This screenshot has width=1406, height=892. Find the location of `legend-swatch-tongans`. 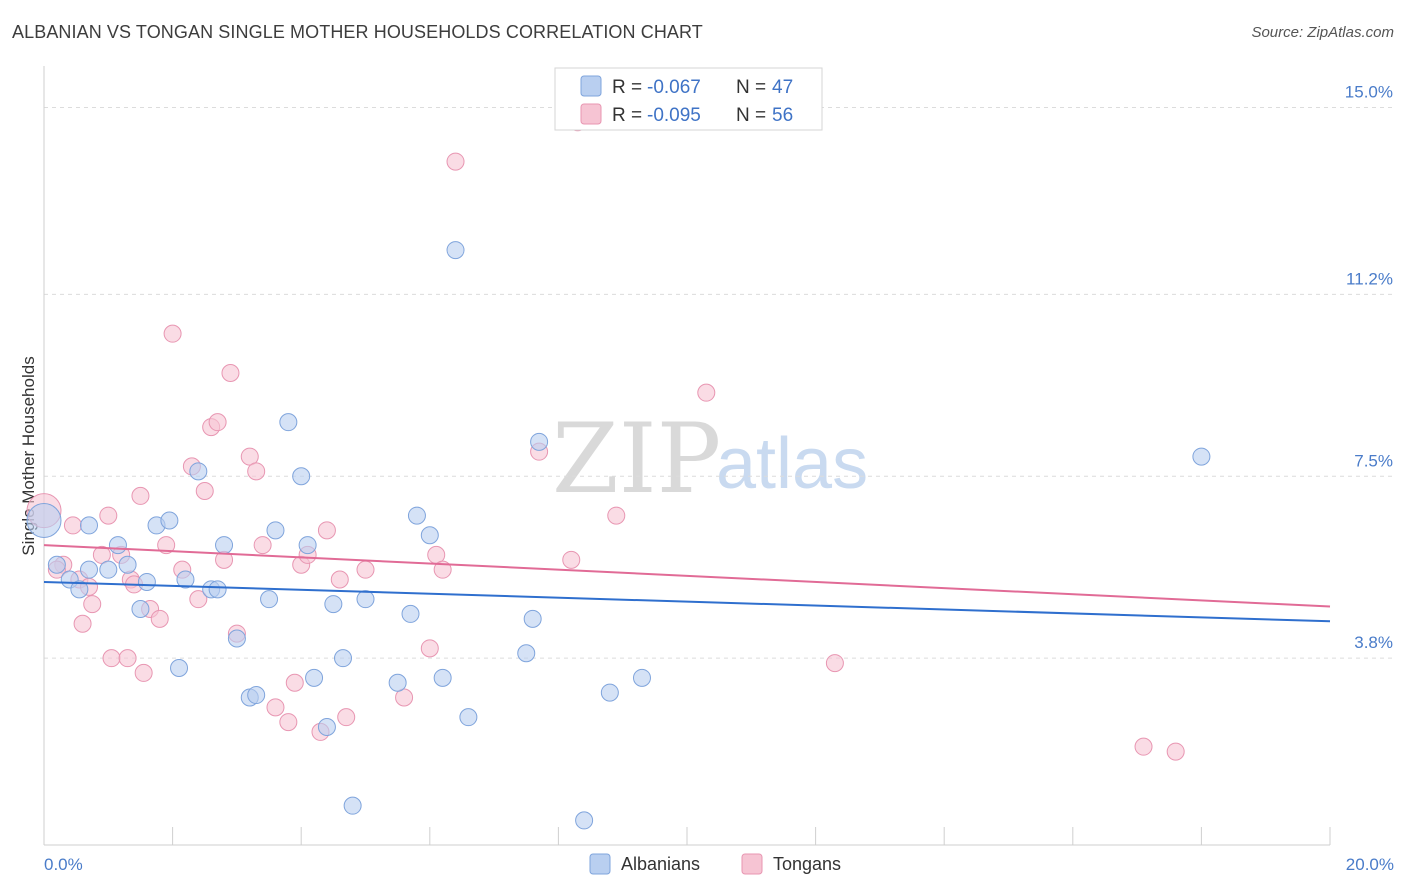

legend-swatch-tongans is located at coordinates (591, 114).